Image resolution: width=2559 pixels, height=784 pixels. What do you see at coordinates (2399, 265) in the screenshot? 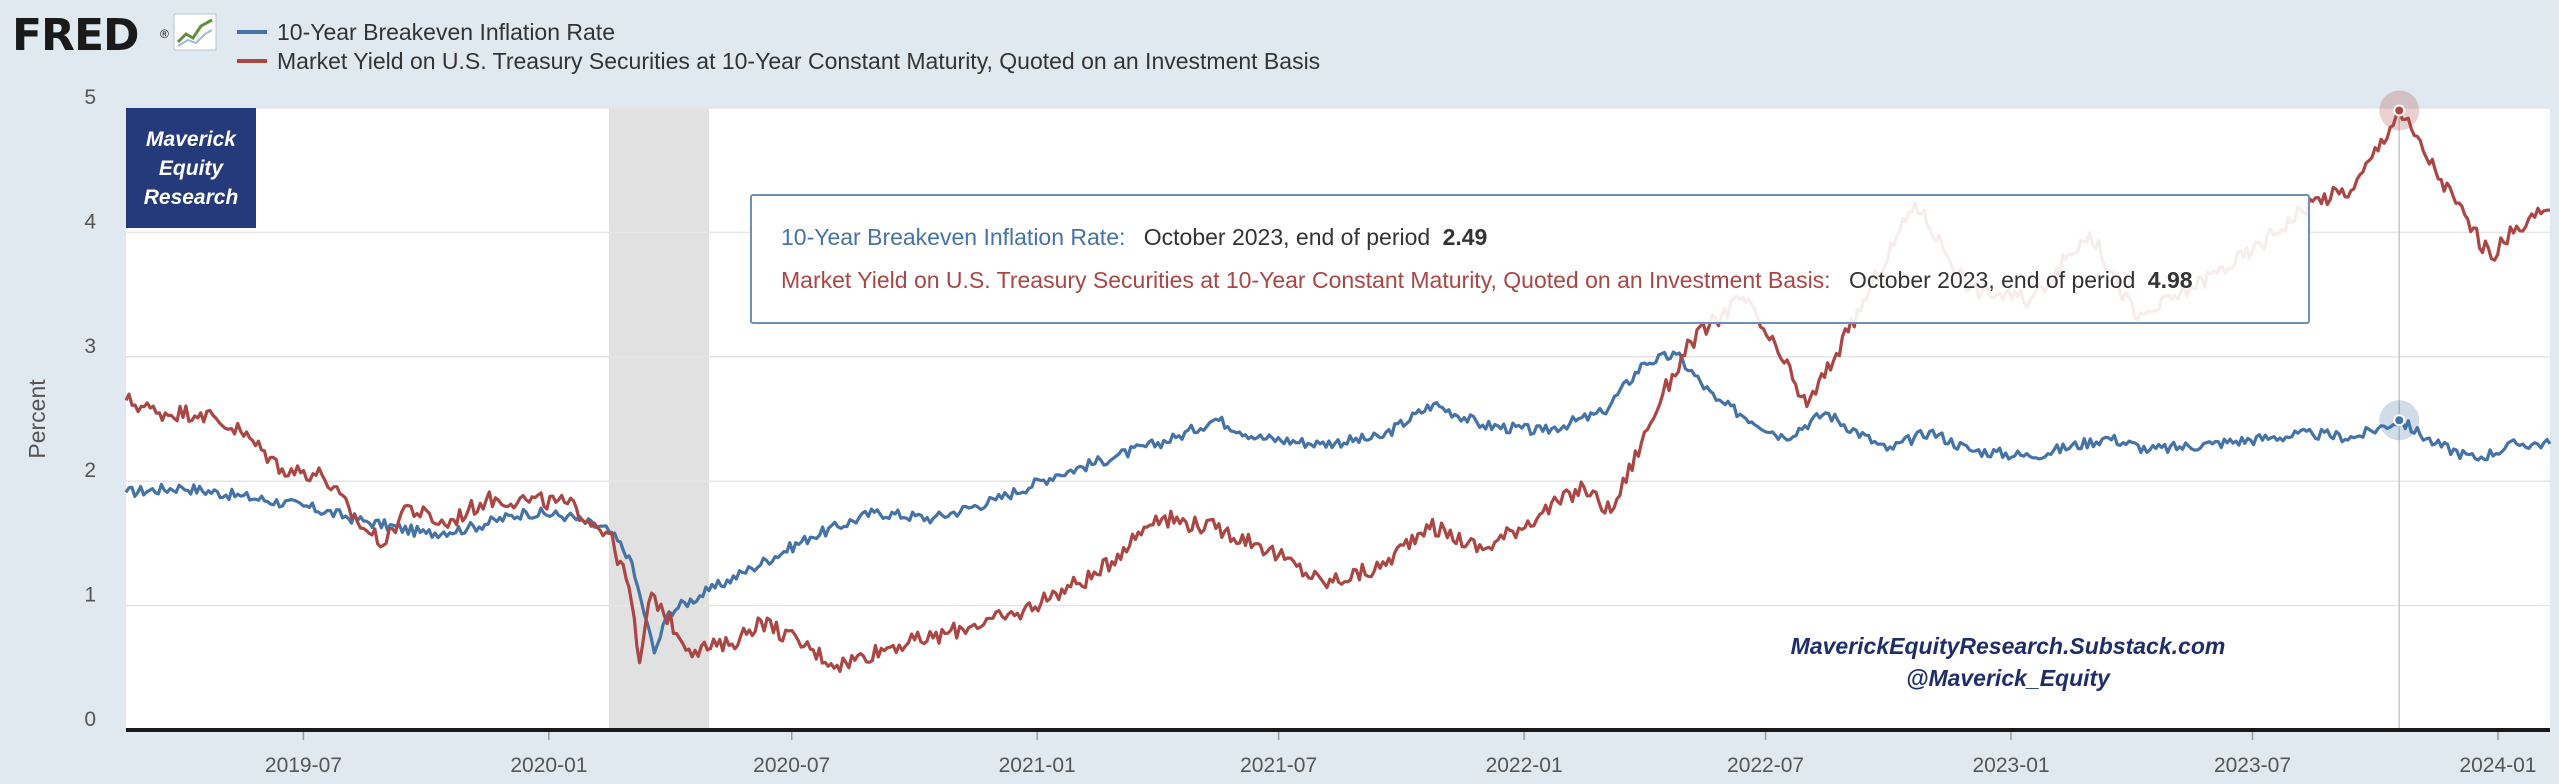
I see `hover-markers` at bounding box center [2399, 265].